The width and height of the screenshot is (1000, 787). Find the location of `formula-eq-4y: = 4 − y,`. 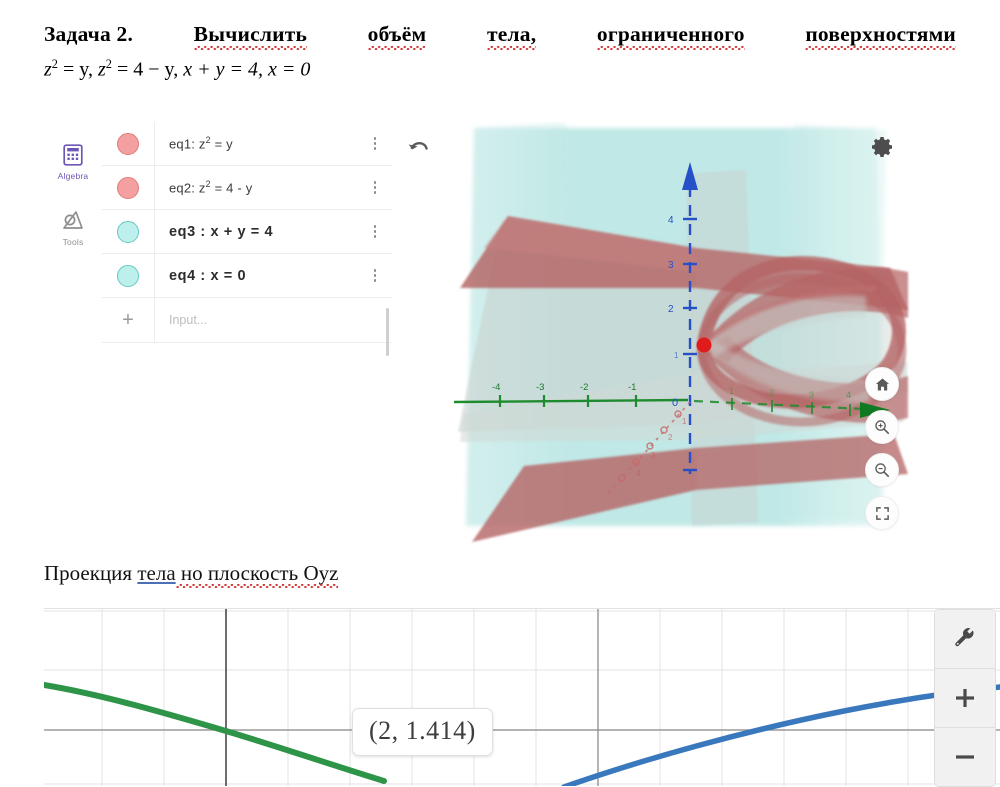

formula-eq-4y: = 4 − y, is located at coordinates (147, 69).